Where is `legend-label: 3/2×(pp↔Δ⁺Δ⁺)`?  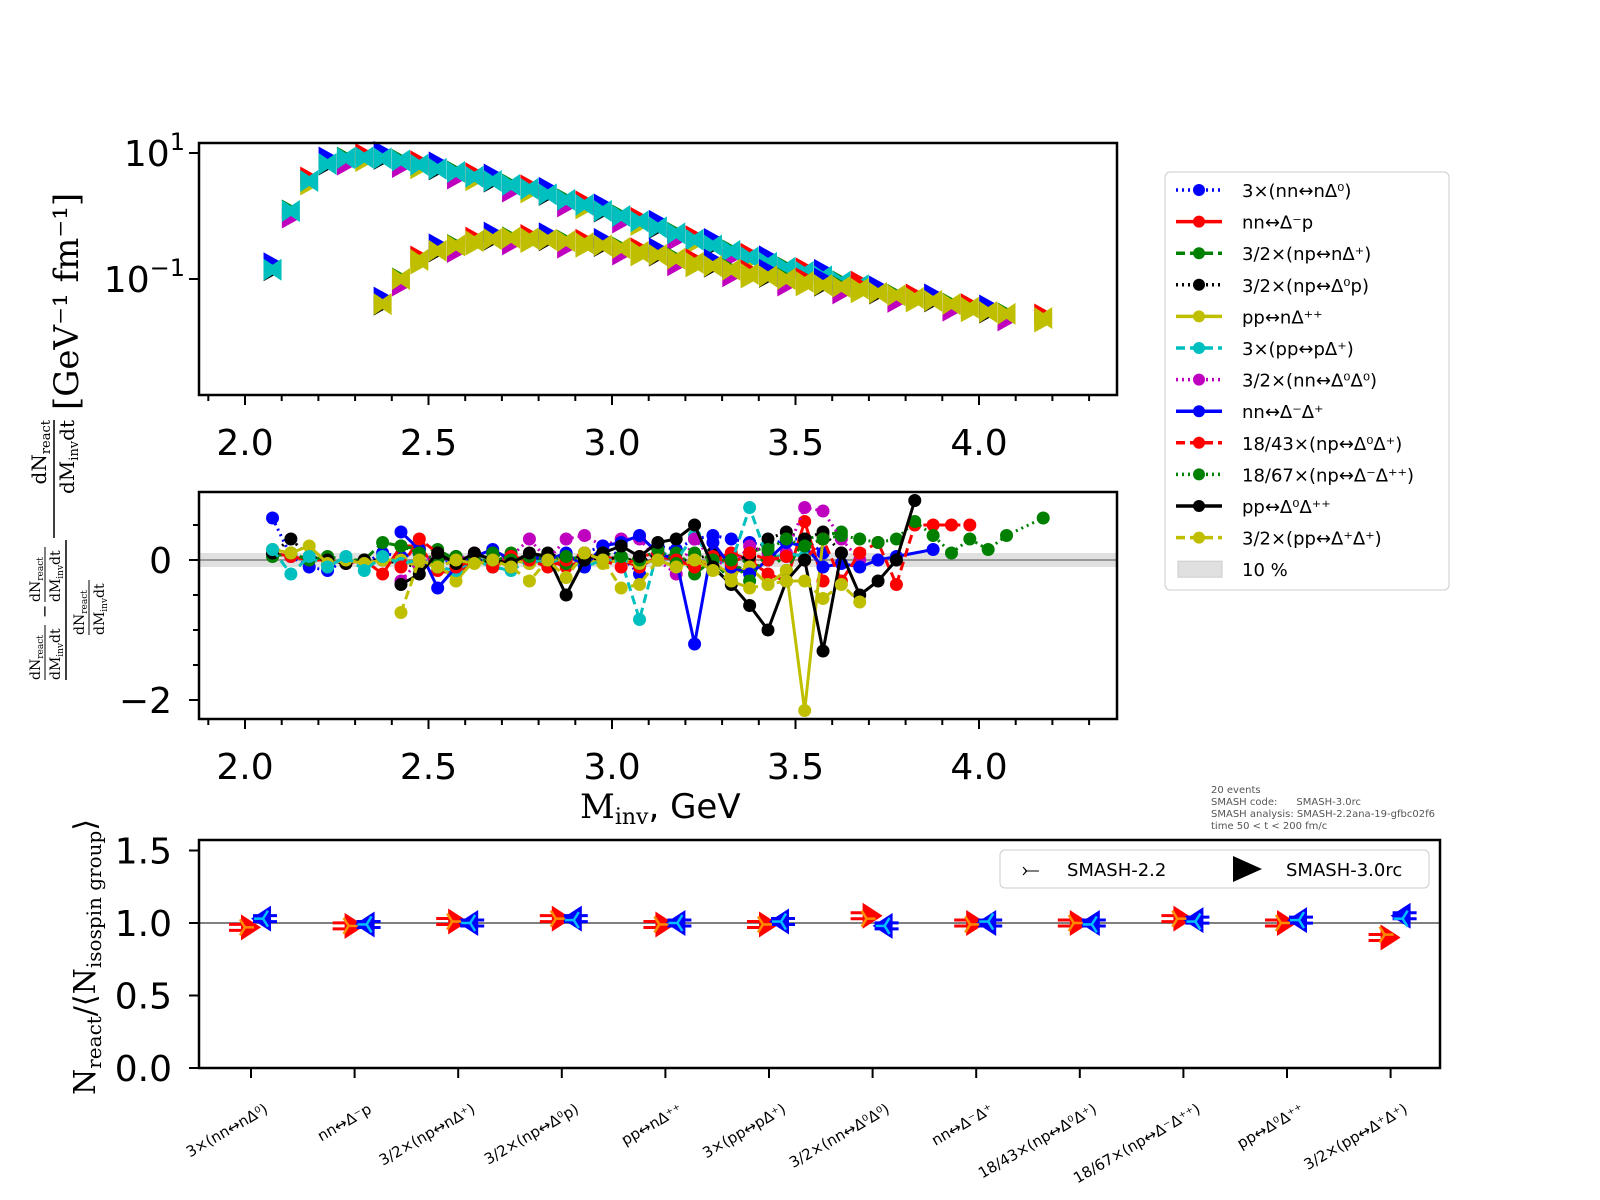
legend-label: 3/2×(pp↔Δ⁺Δ⁺) is located at coordinates (1312, 539).